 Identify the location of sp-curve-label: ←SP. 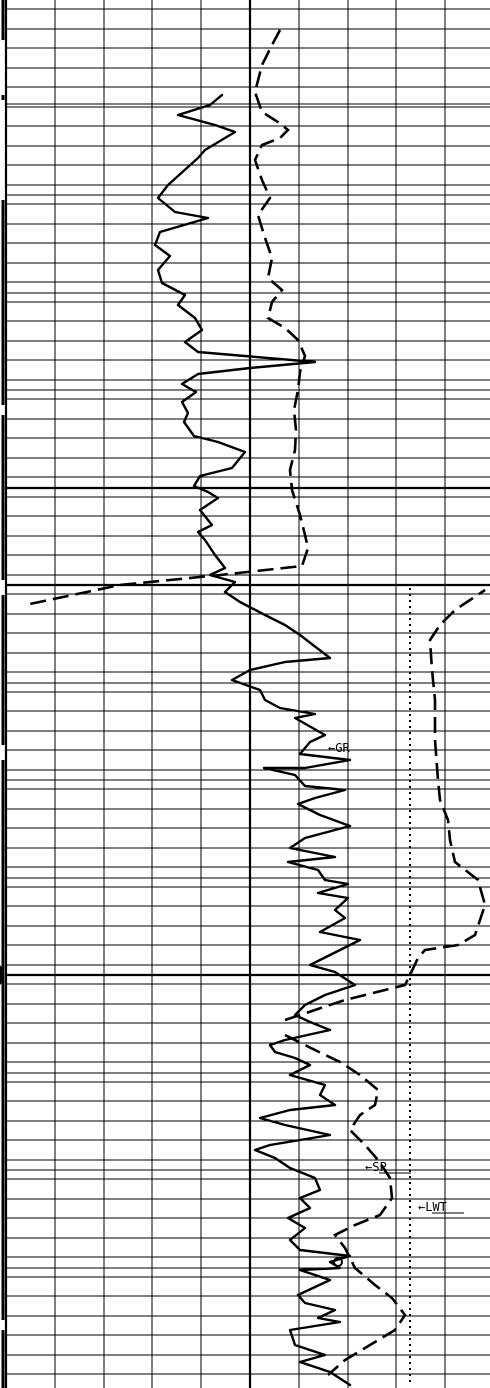
(376, 1167).